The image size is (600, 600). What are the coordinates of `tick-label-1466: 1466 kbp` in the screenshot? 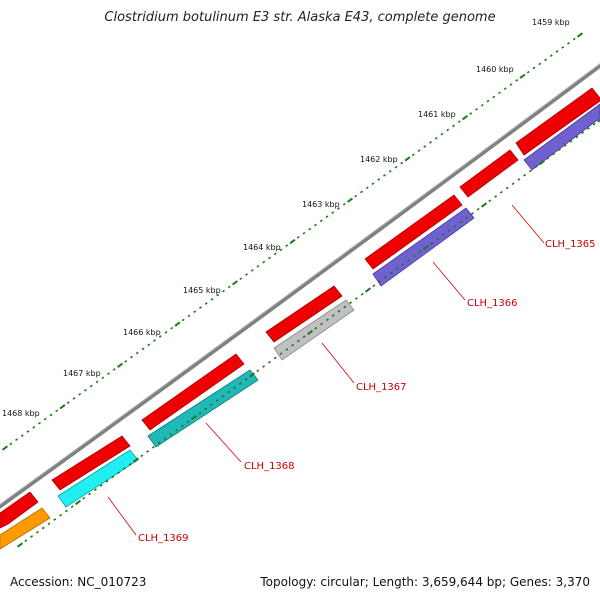 It's located at (142, 332).